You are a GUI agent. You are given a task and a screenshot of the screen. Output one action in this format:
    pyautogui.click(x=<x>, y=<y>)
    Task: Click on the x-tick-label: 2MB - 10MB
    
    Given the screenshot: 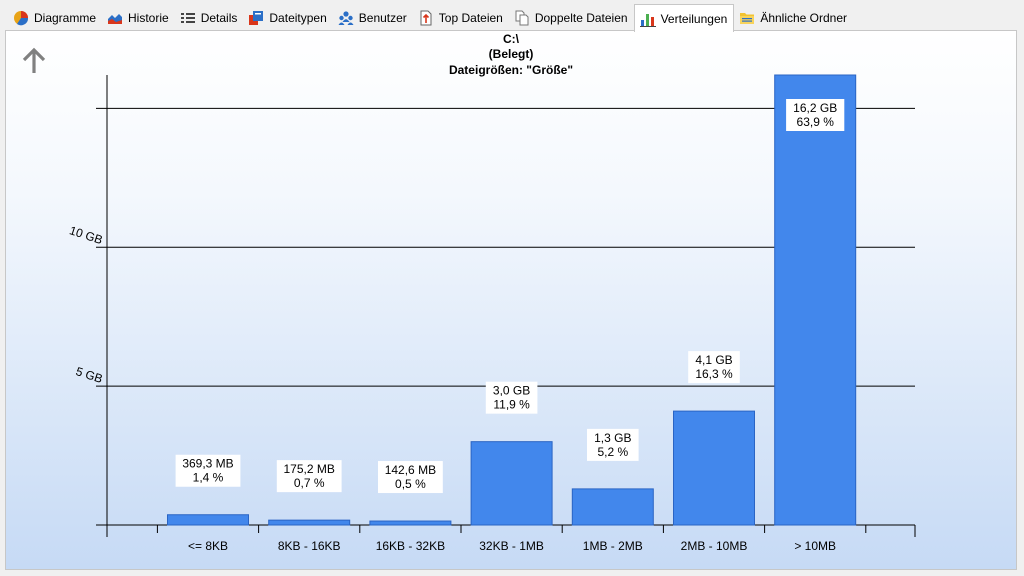 What is the action you would take?
    pyautogui.click(x=714, y=546)
    